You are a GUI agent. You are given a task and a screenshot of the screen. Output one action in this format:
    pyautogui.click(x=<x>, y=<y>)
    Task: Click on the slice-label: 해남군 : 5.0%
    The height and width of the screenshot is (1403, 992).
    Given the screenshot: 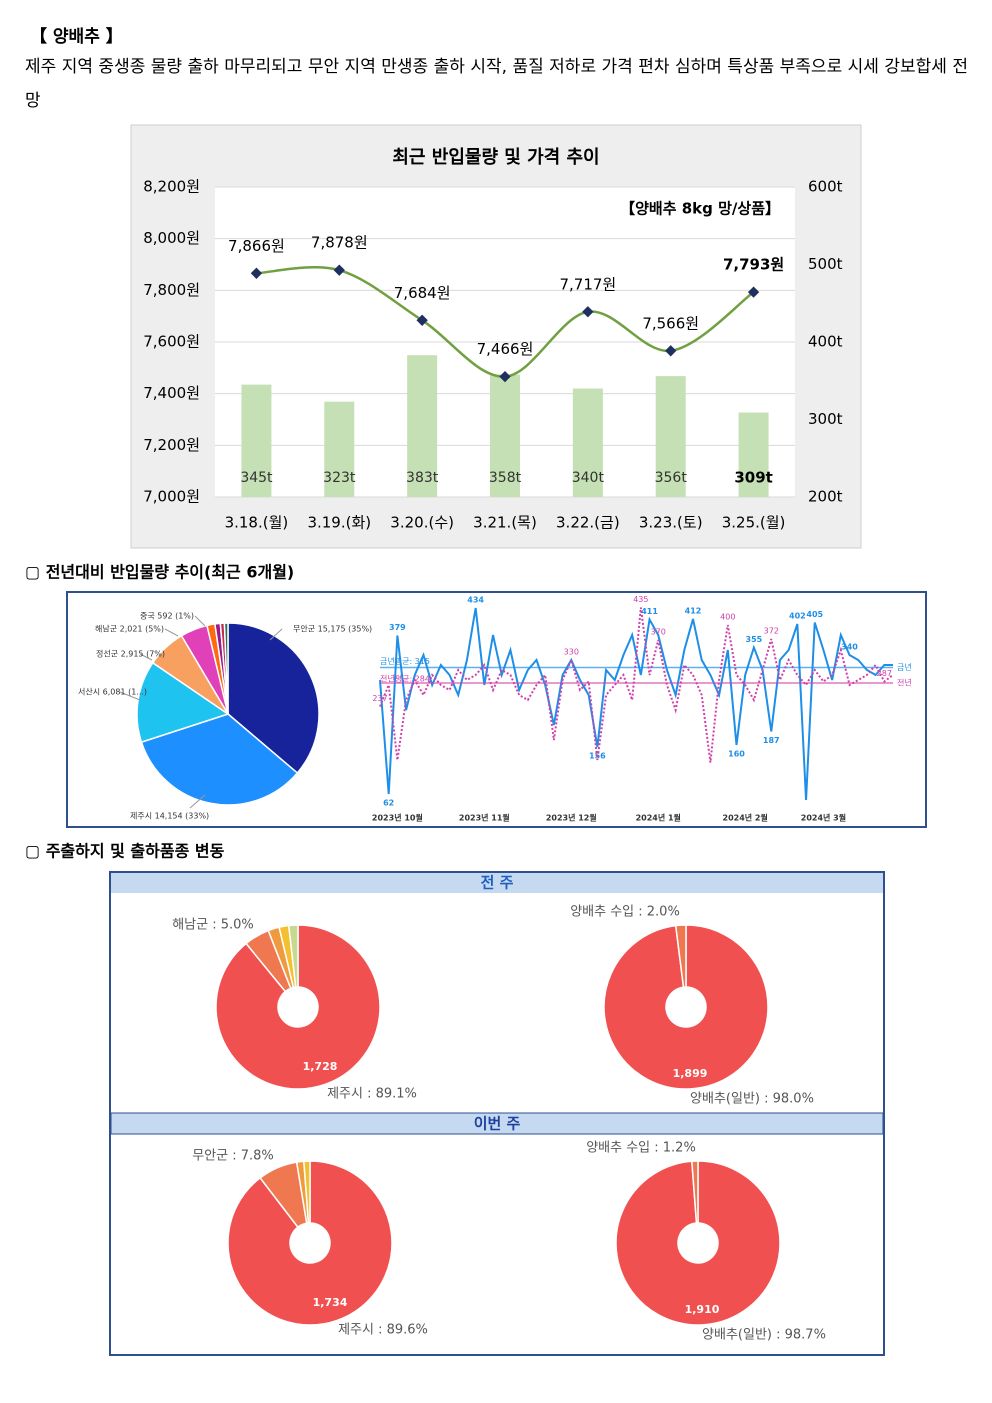 What is the action you would take?
    pyautogui.click(x=213, y=925)
    